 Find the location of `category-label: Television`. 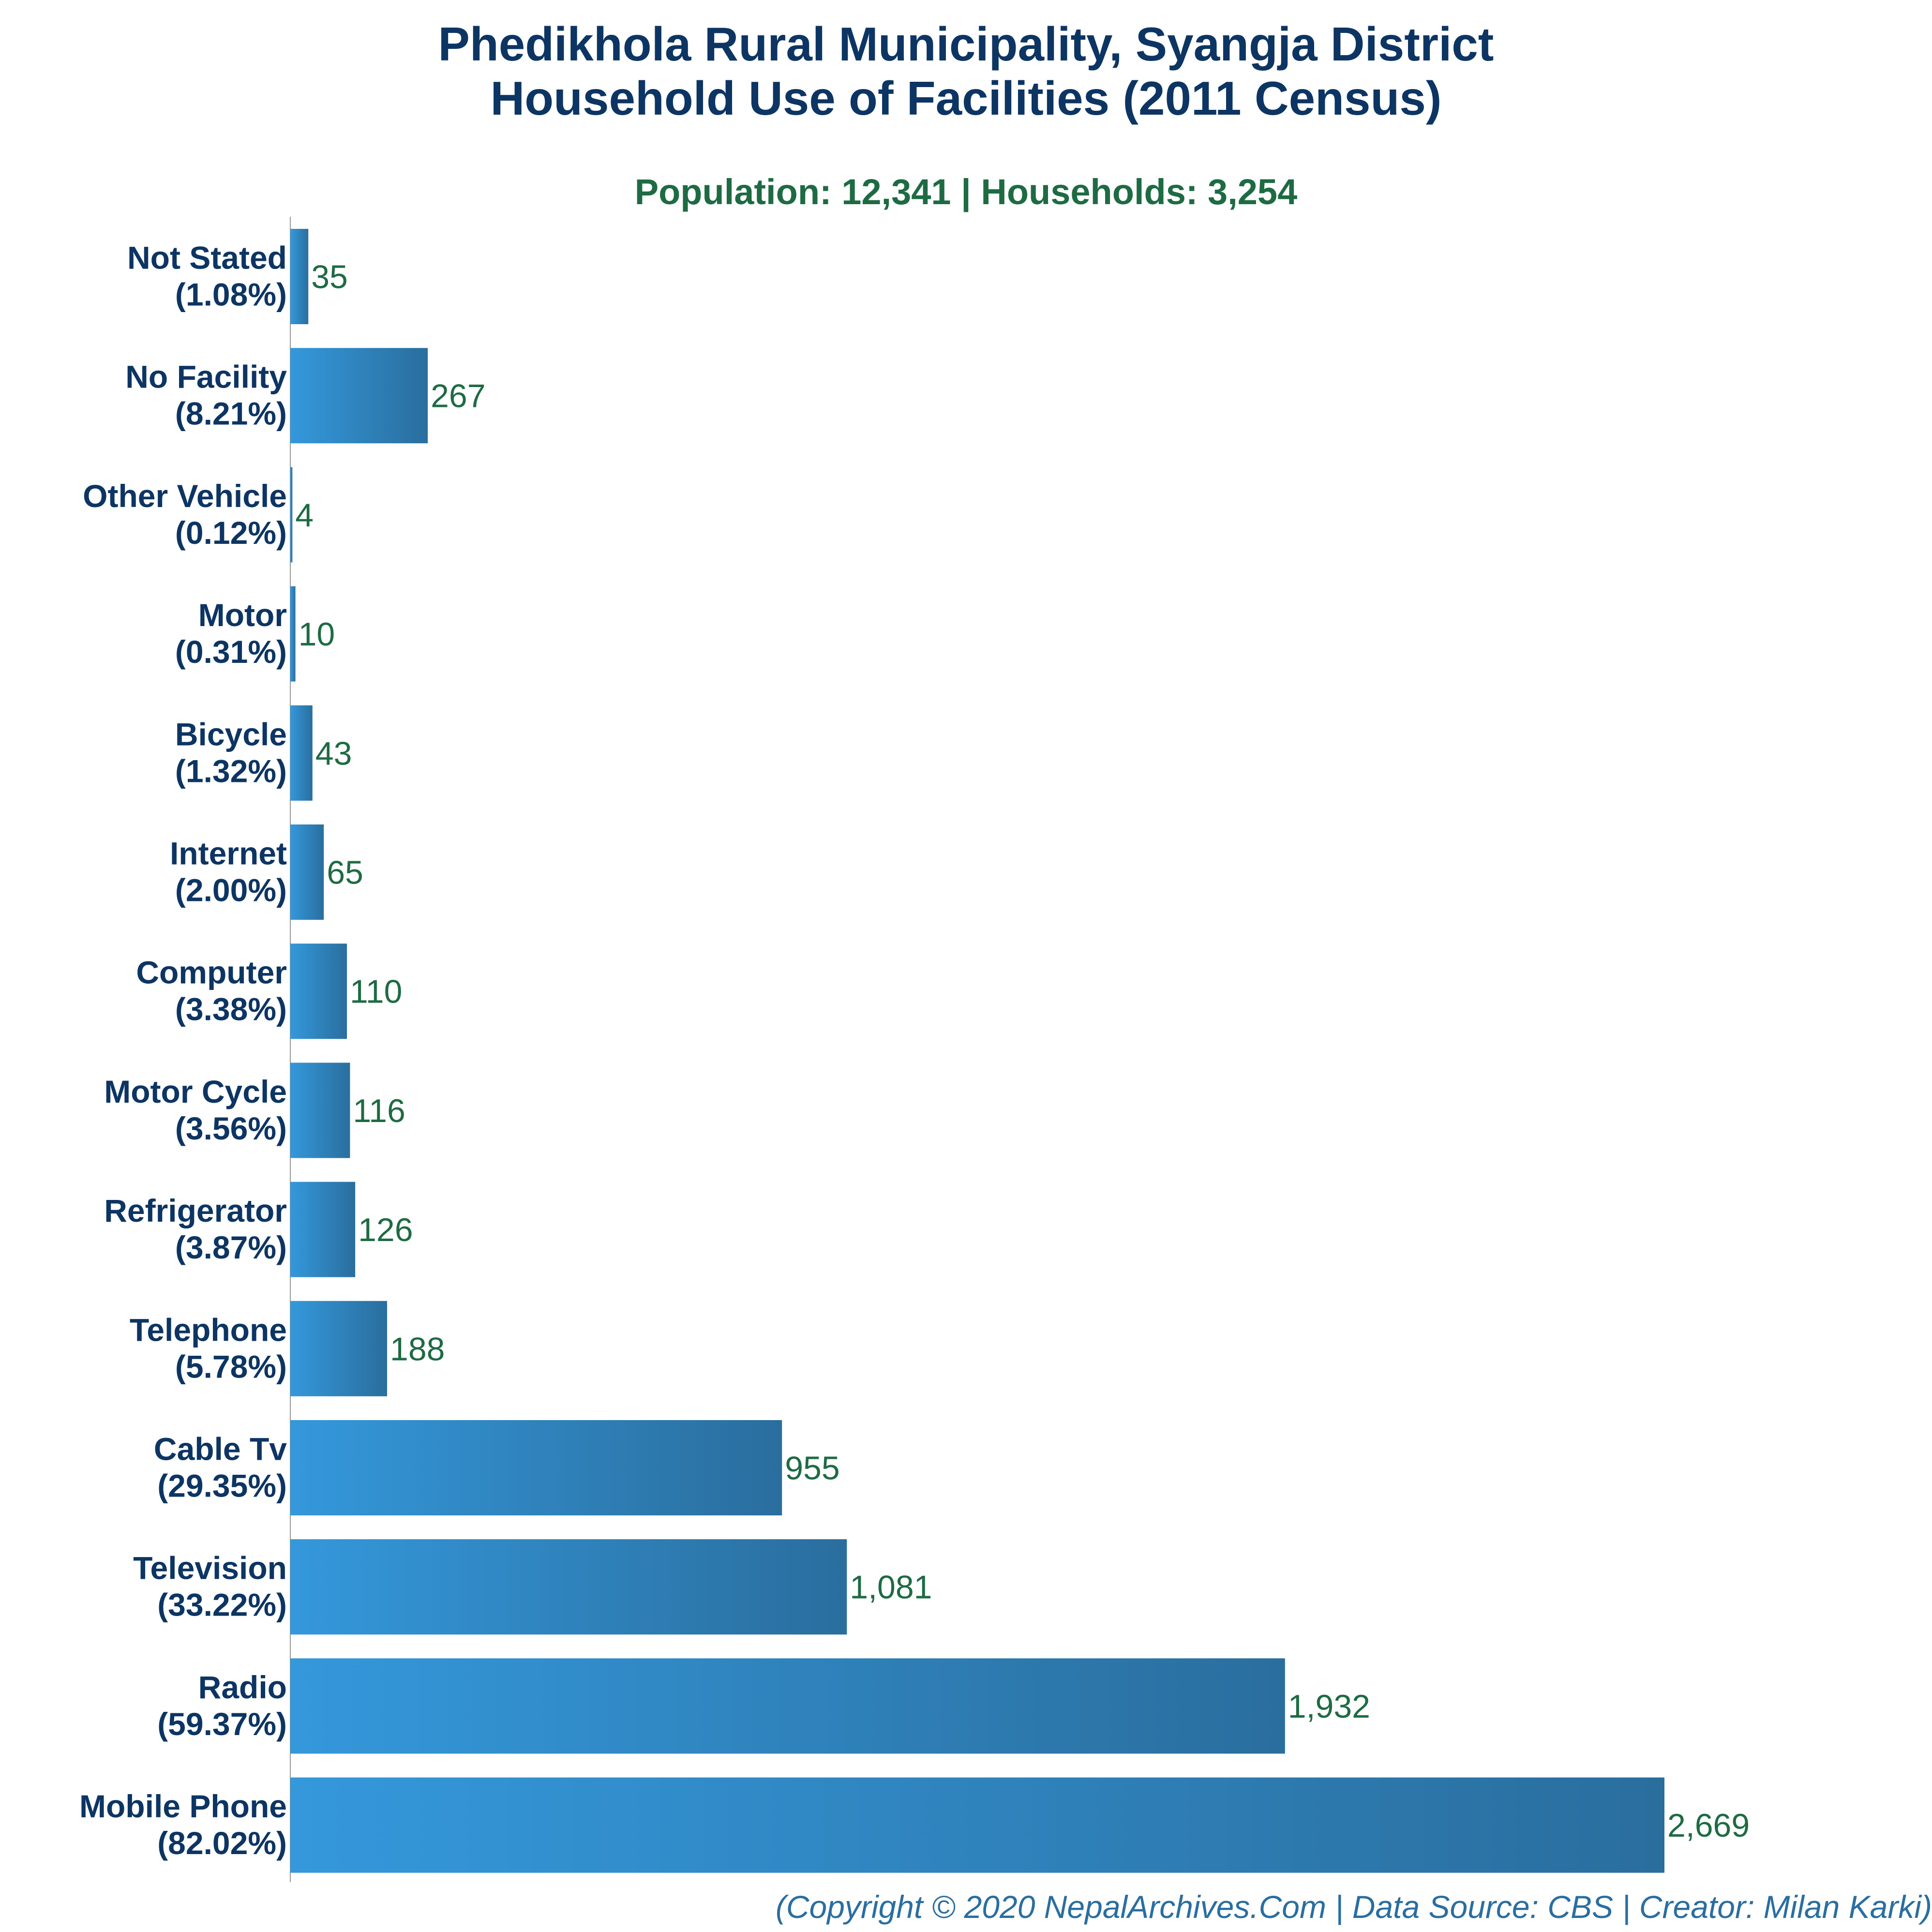

category-label: Television is located at coordinates (210, 1568).